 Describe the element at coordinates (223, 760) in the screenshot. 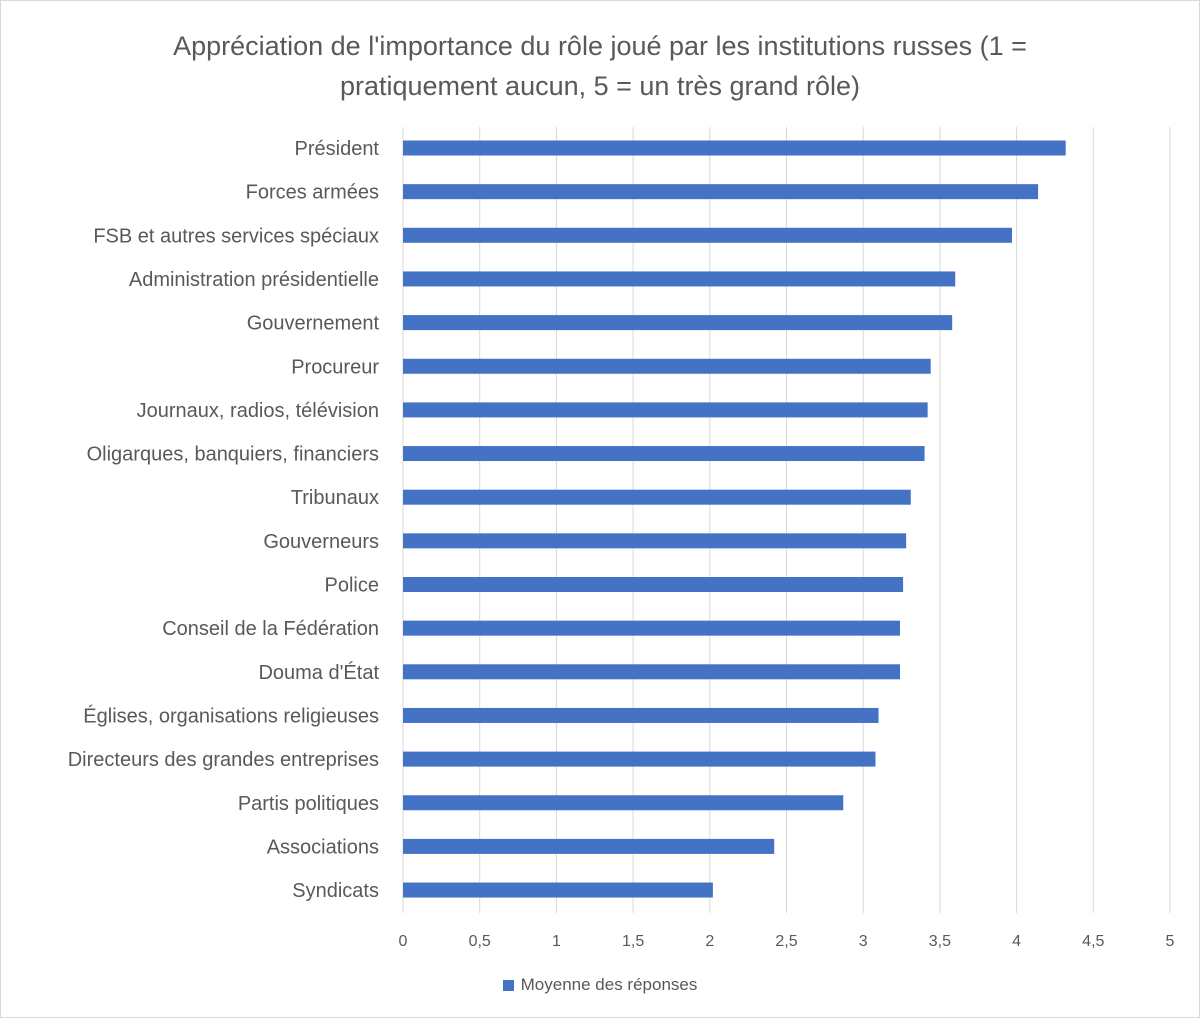

I see `category-label: Directeurs des grandes entreprises` at that location.